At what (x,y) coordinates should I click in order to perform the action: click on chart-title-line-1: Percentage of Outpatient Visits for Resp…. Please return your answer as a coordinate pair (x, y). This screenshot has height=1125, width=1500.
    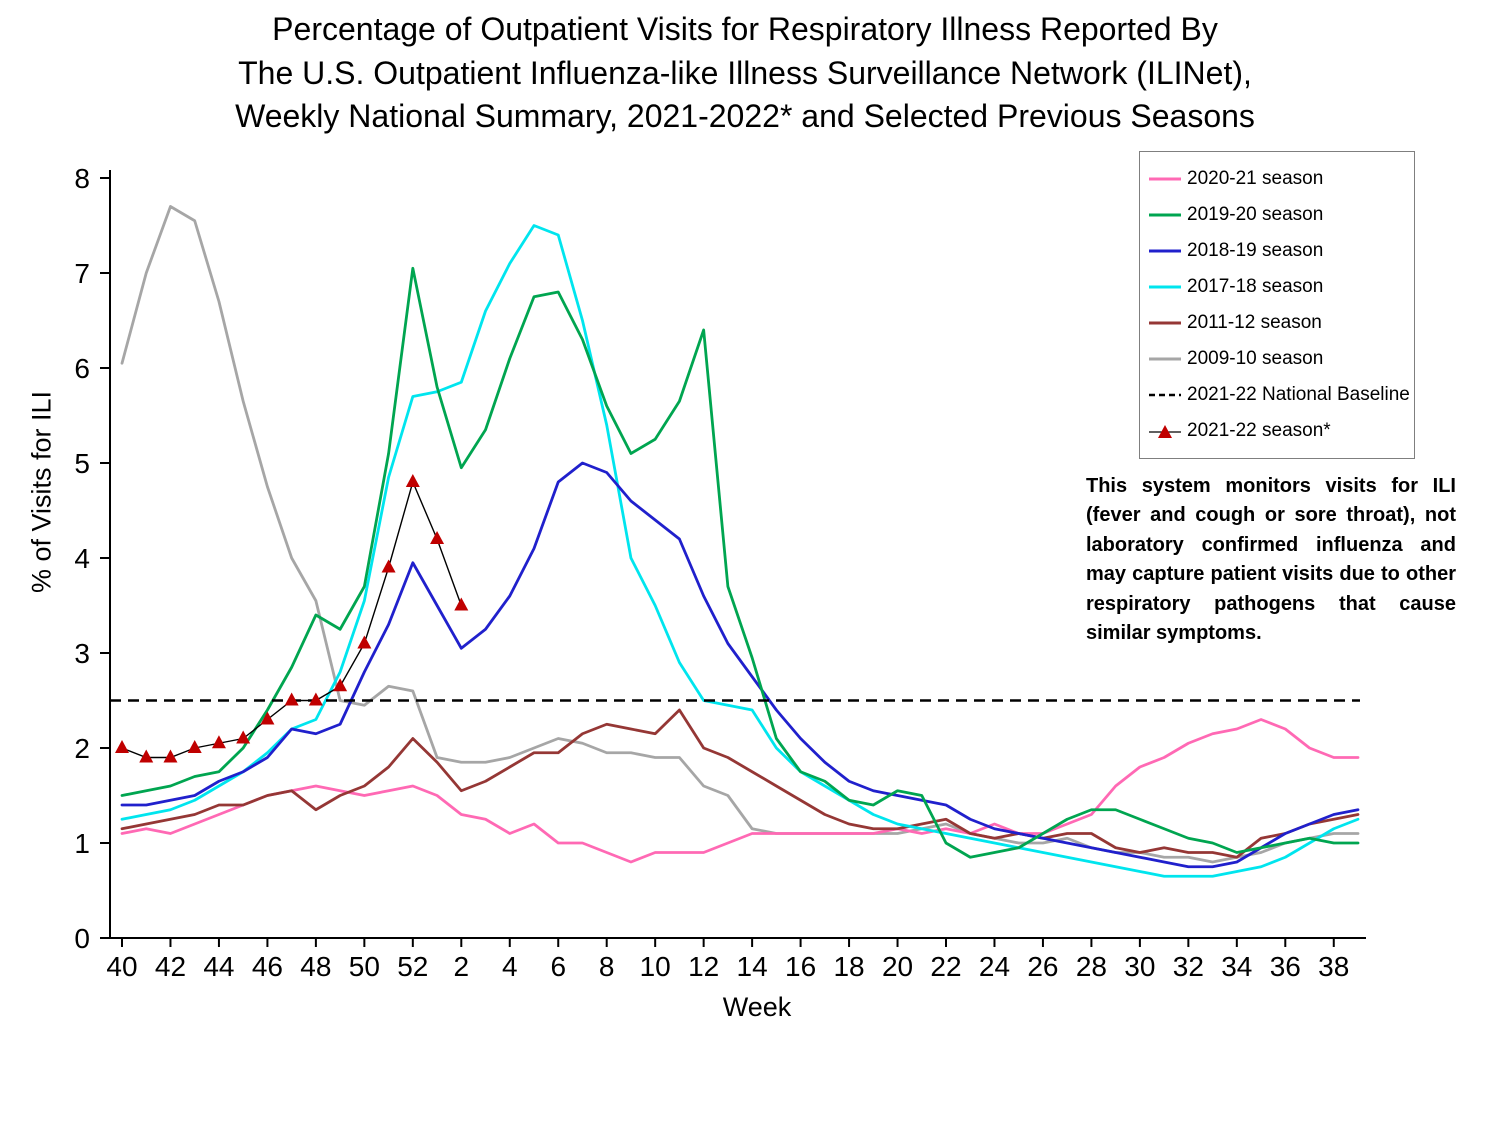
    Looking at the image, I should click on (745, 29).